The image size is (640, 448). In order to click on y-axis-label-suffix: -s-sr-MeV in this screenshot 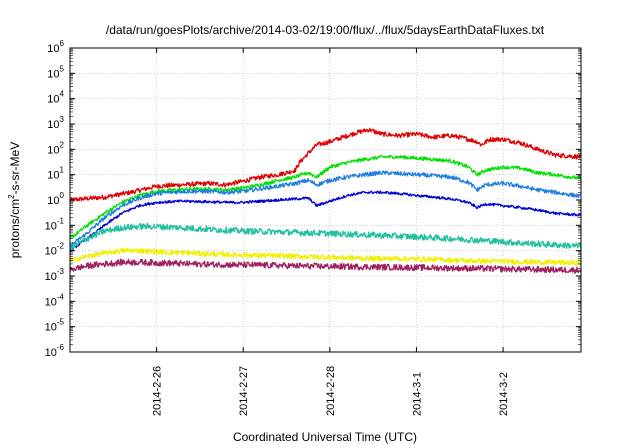, I will do `click(15, 168)`.